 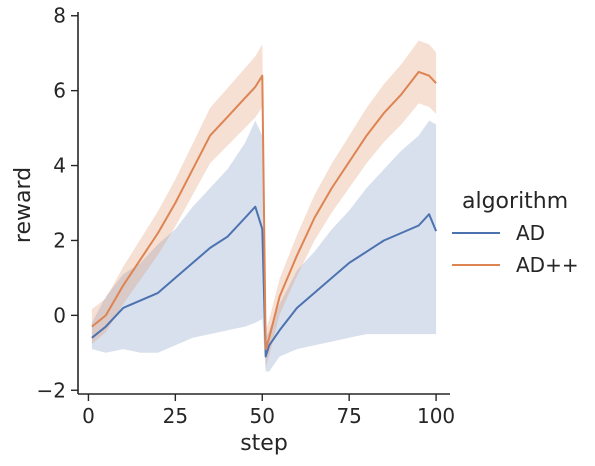 I want to click on y-tick-label: 6, so click(x=59, y=91).